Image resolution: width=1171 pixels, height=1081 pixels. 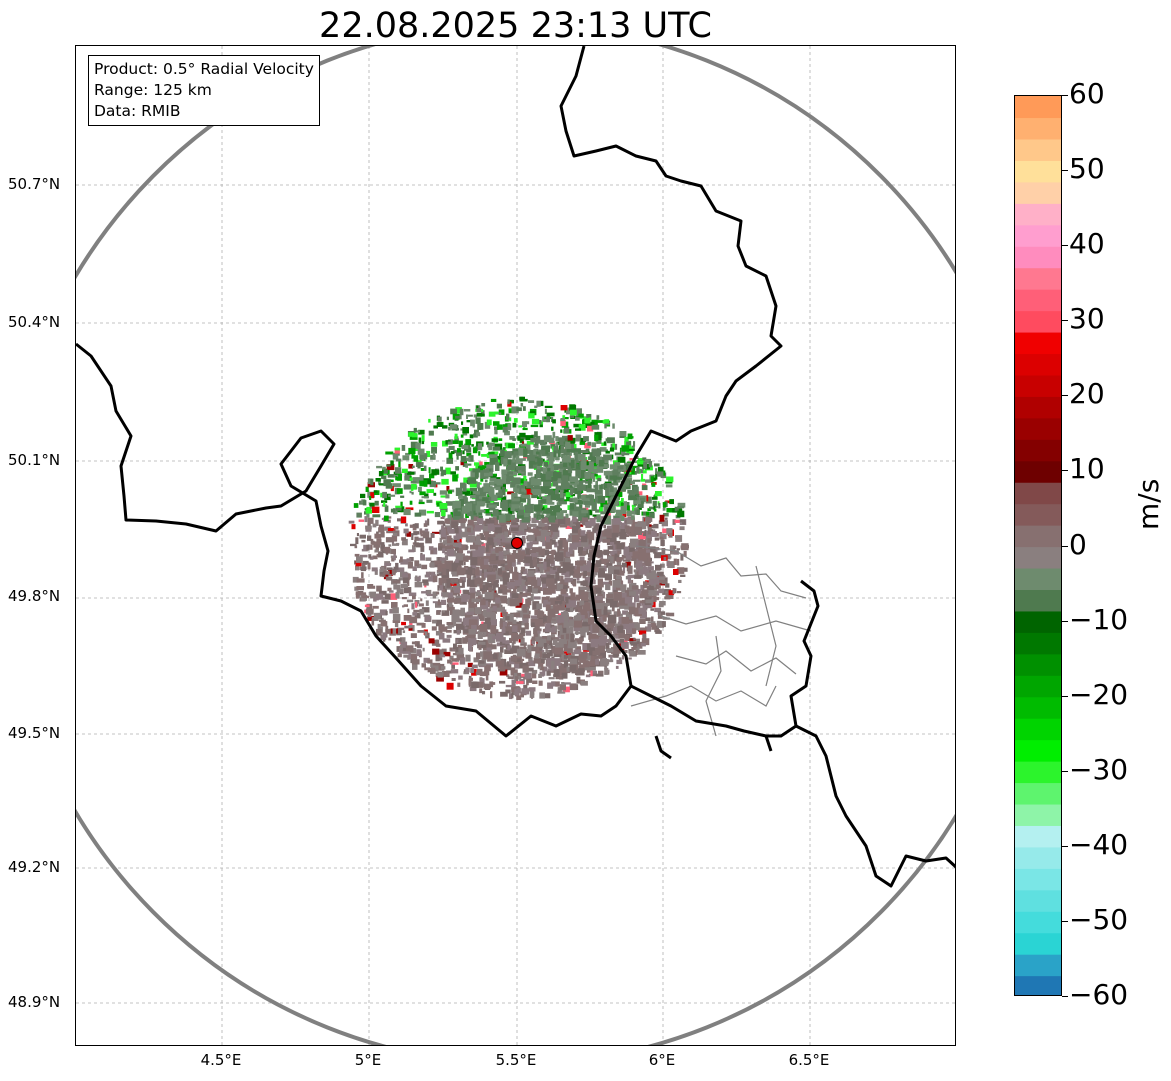 What do you see at coordinates (1148, 504) in the screenshot?
I see `colorbar-unit-label: m/s` at bounding box center [1148, 504].